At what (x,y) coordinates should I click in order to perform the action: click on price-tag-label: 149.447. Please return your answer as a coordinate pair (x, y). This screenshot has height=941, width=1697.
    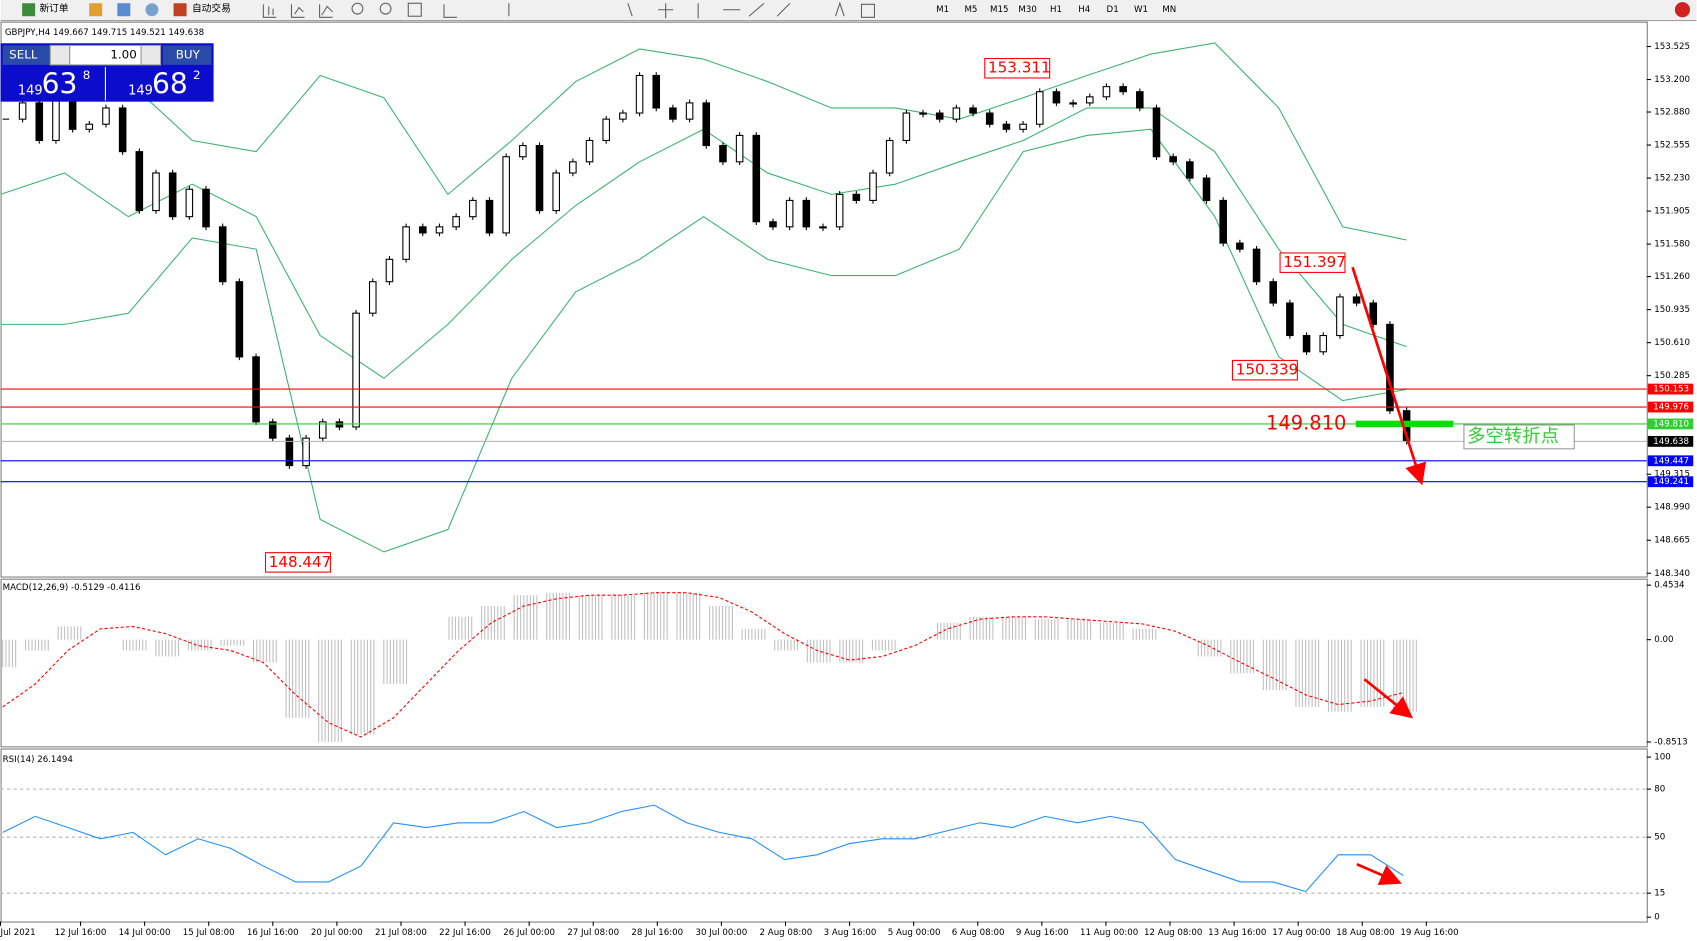
    Looking at the image, I should click on (1671, 461).